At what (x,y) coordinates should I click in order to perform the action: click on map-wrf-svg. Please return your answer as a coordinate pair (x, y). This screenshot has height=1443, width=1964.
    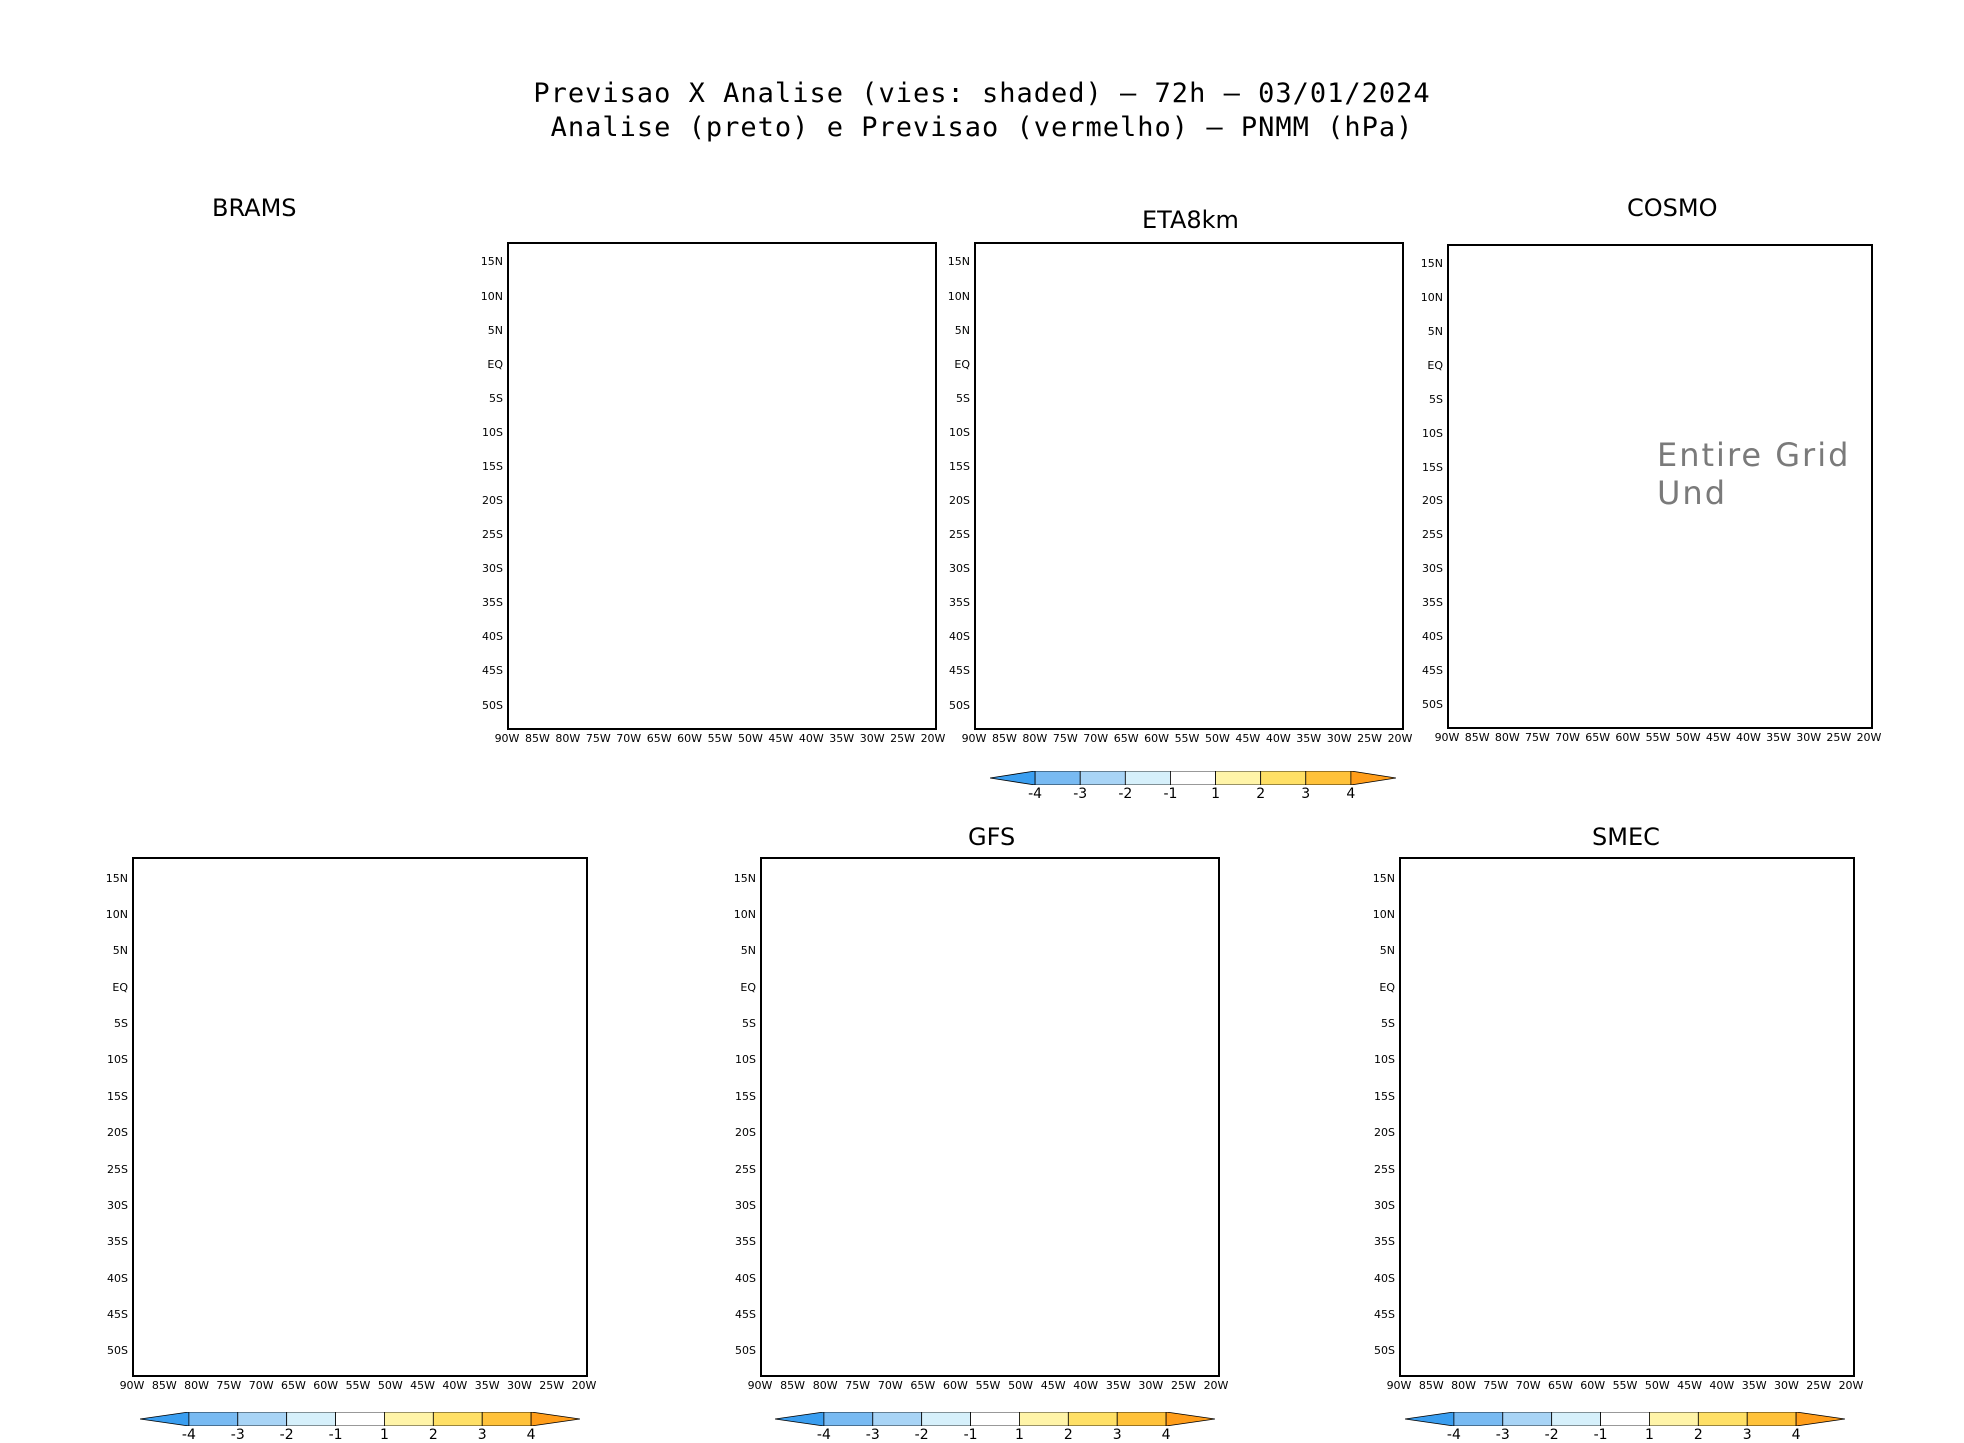
    Looking at the image, I should click on (360, 1117).